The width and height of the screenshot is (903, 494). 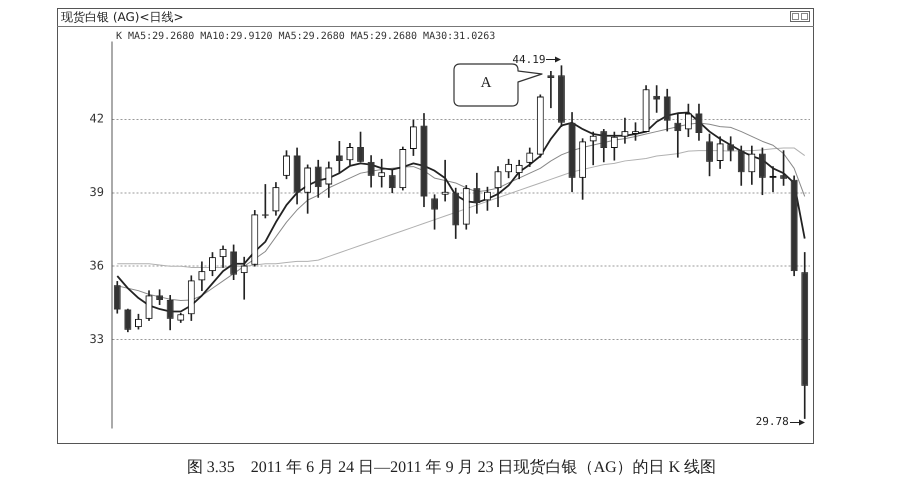 I want to click on y-tick-label: 39, so click(x=97, y=191).